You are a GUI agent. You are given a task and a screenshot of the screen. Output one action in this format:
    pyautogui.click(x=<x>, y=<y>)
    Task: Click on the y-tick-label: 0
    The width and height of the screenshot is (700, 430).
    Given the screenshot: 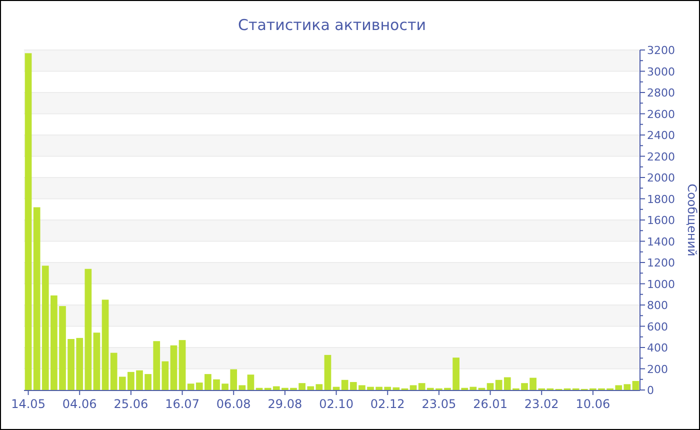 What is the action you would take?
    pyautogui.click(x=650, y=390)
    